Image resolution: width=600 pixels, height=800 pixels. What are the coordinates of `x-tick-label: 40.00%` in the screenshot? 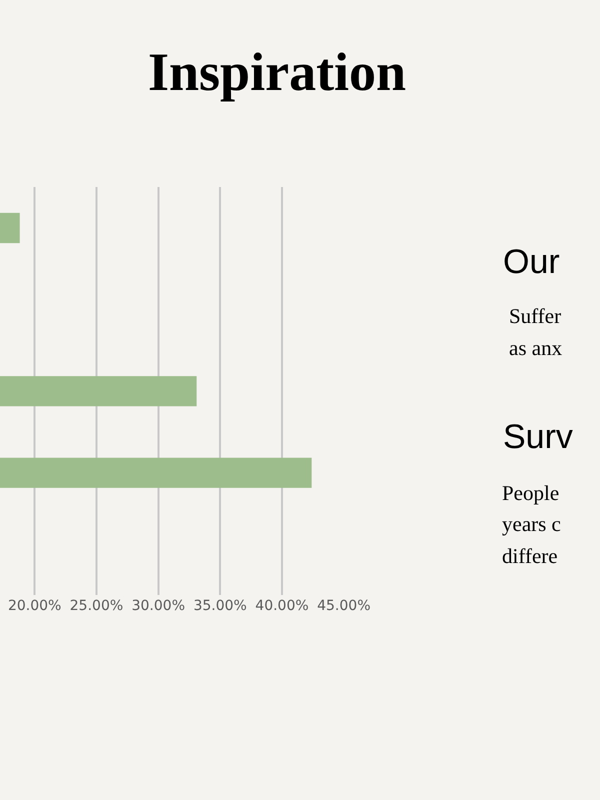 It's located at (282, 606).